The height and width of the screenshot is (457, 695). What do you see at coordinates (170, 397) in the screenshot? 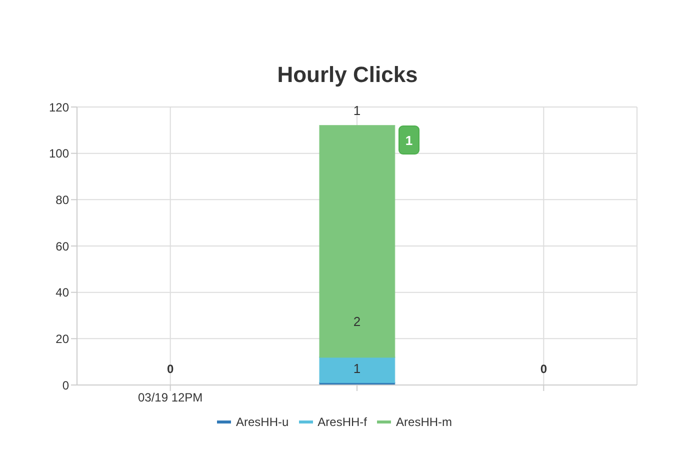
I see `x-tick-label: 03/19 12PM` at bounding box center [170, 397].